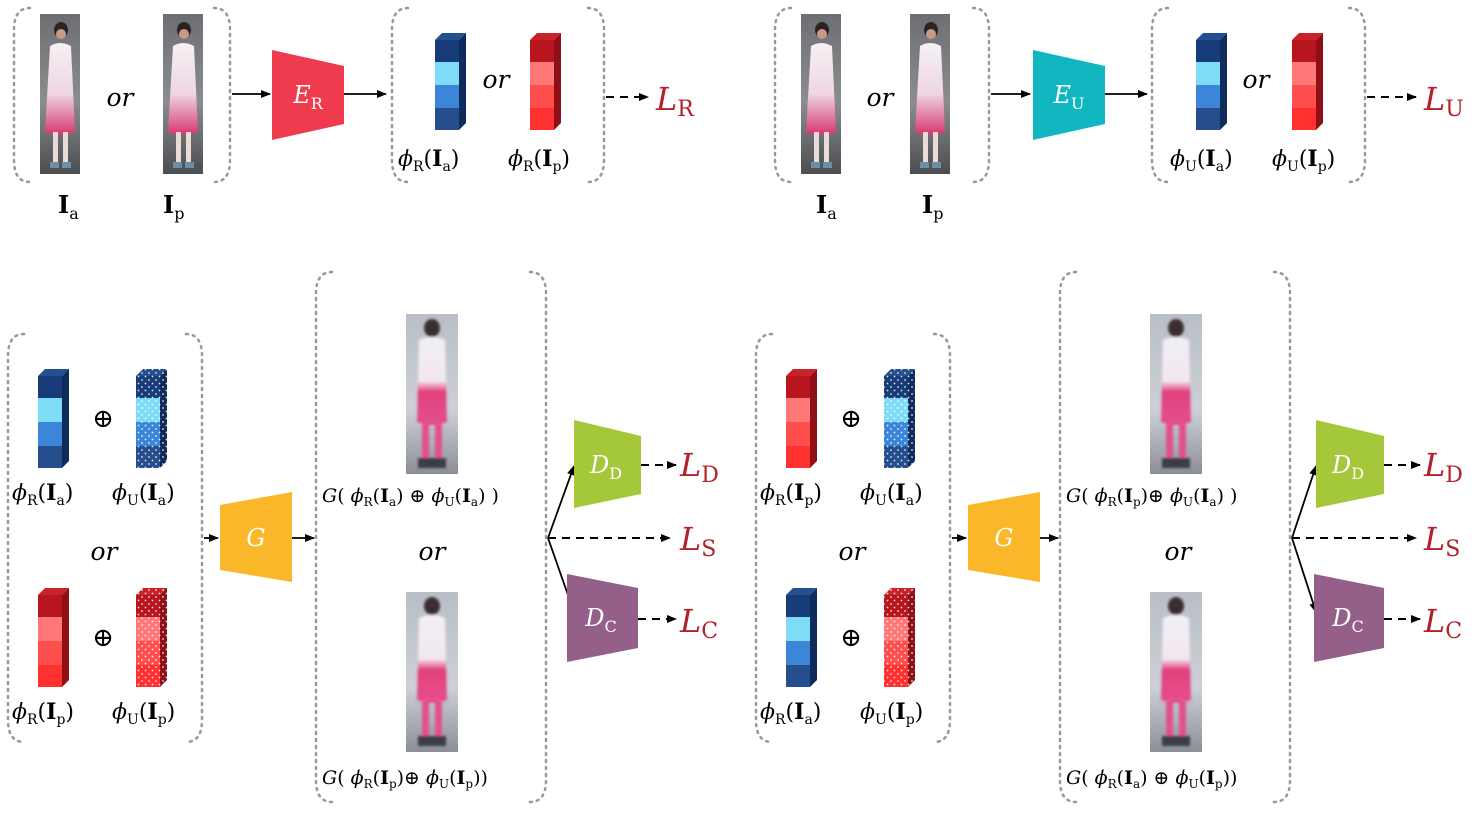 This screenshot has height=813, width=1474. Describe the element at coordinates (1443, 101) in the screenshot. I see `loss-u-label: LU` at that location.